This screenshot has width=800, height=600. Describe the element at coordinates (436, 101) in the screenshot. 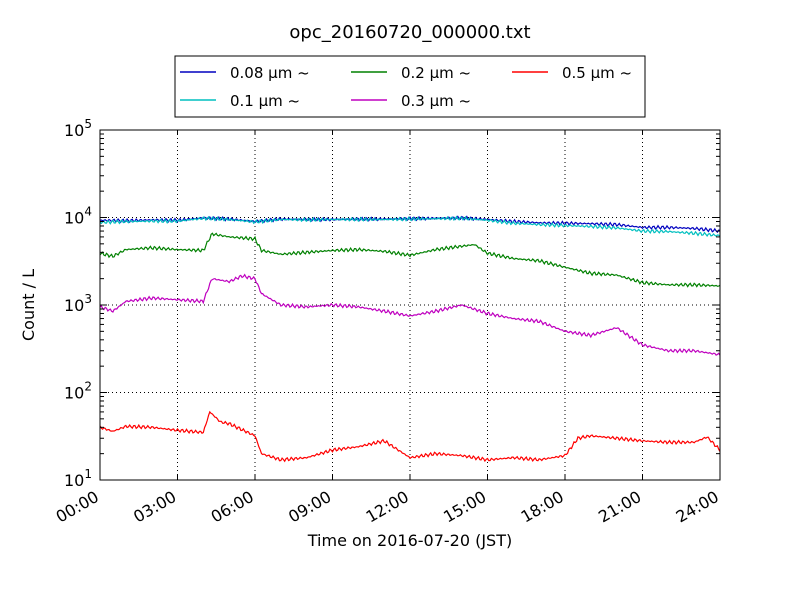

I see `legend-label: 0.3 μm ~` at that location.